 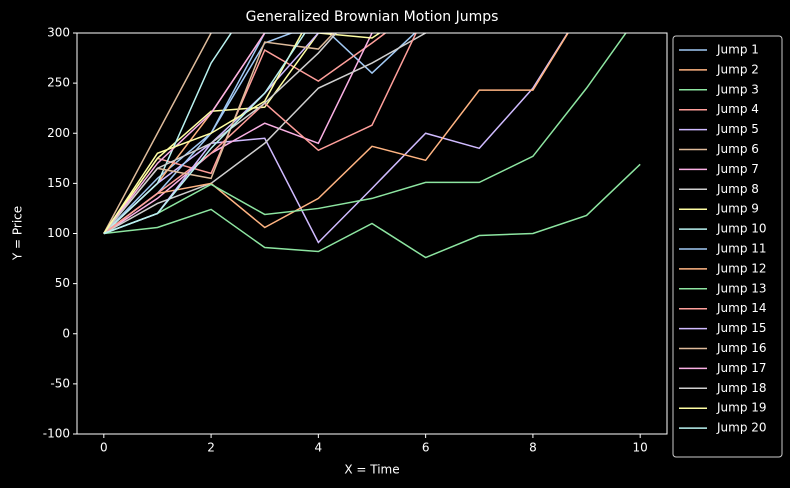 What do you see at coordinates (737, 149) in the screenshot?
I see `legend-label: Jump 6` at bounding box center [737, 149].